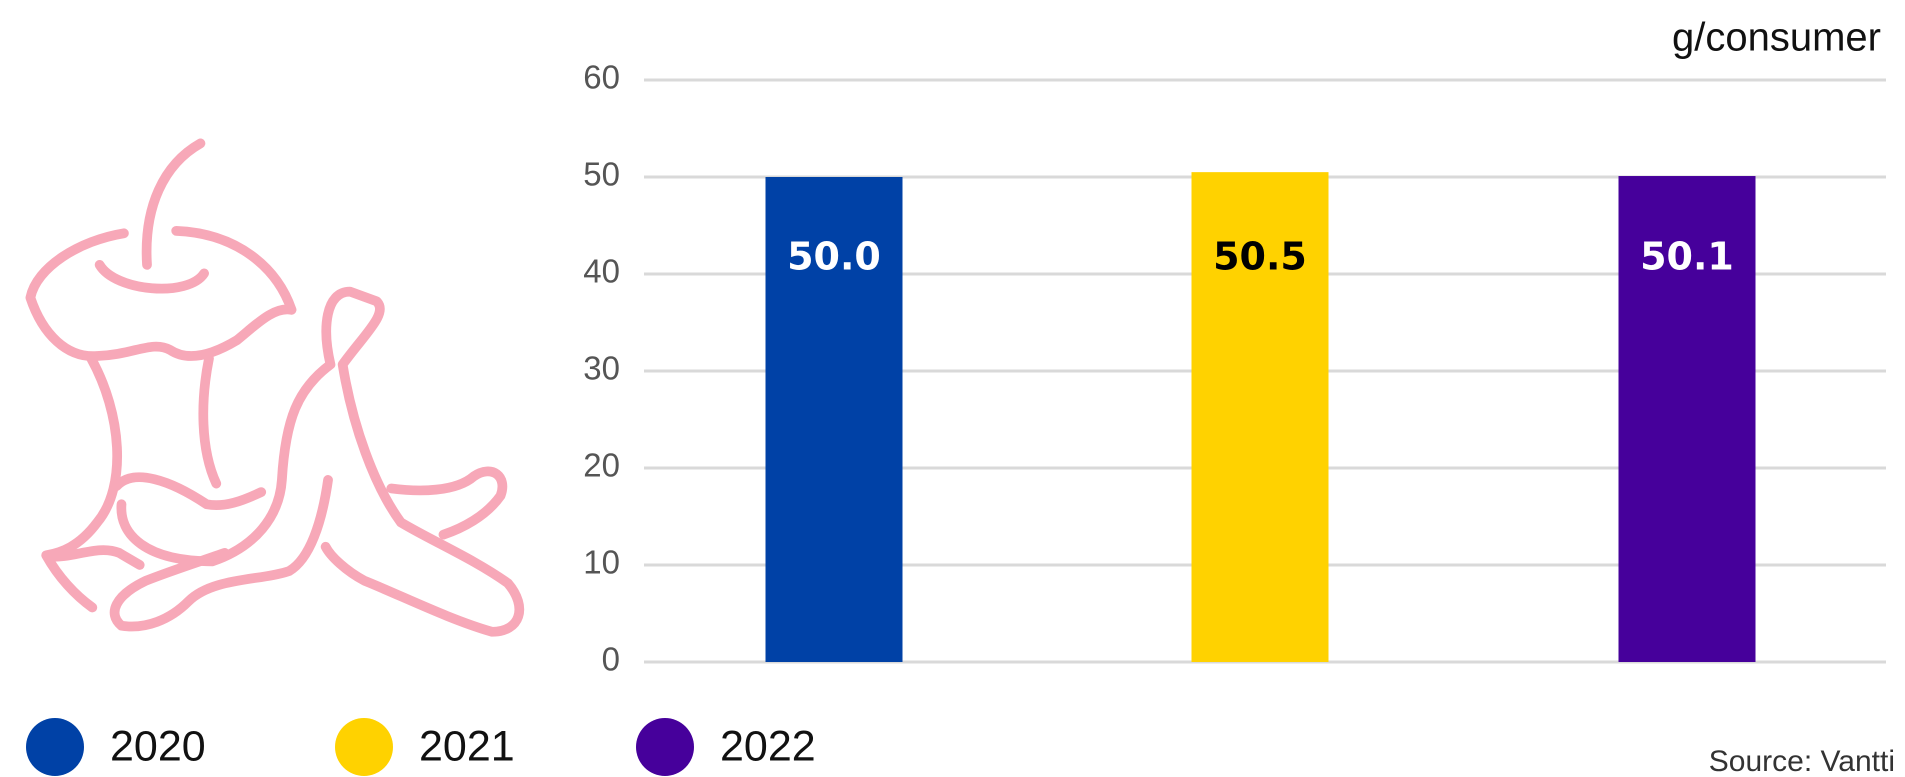  Describe the element at coordinates (834, 257) in the screenshot. I see `value-label: 50.0` at that location.